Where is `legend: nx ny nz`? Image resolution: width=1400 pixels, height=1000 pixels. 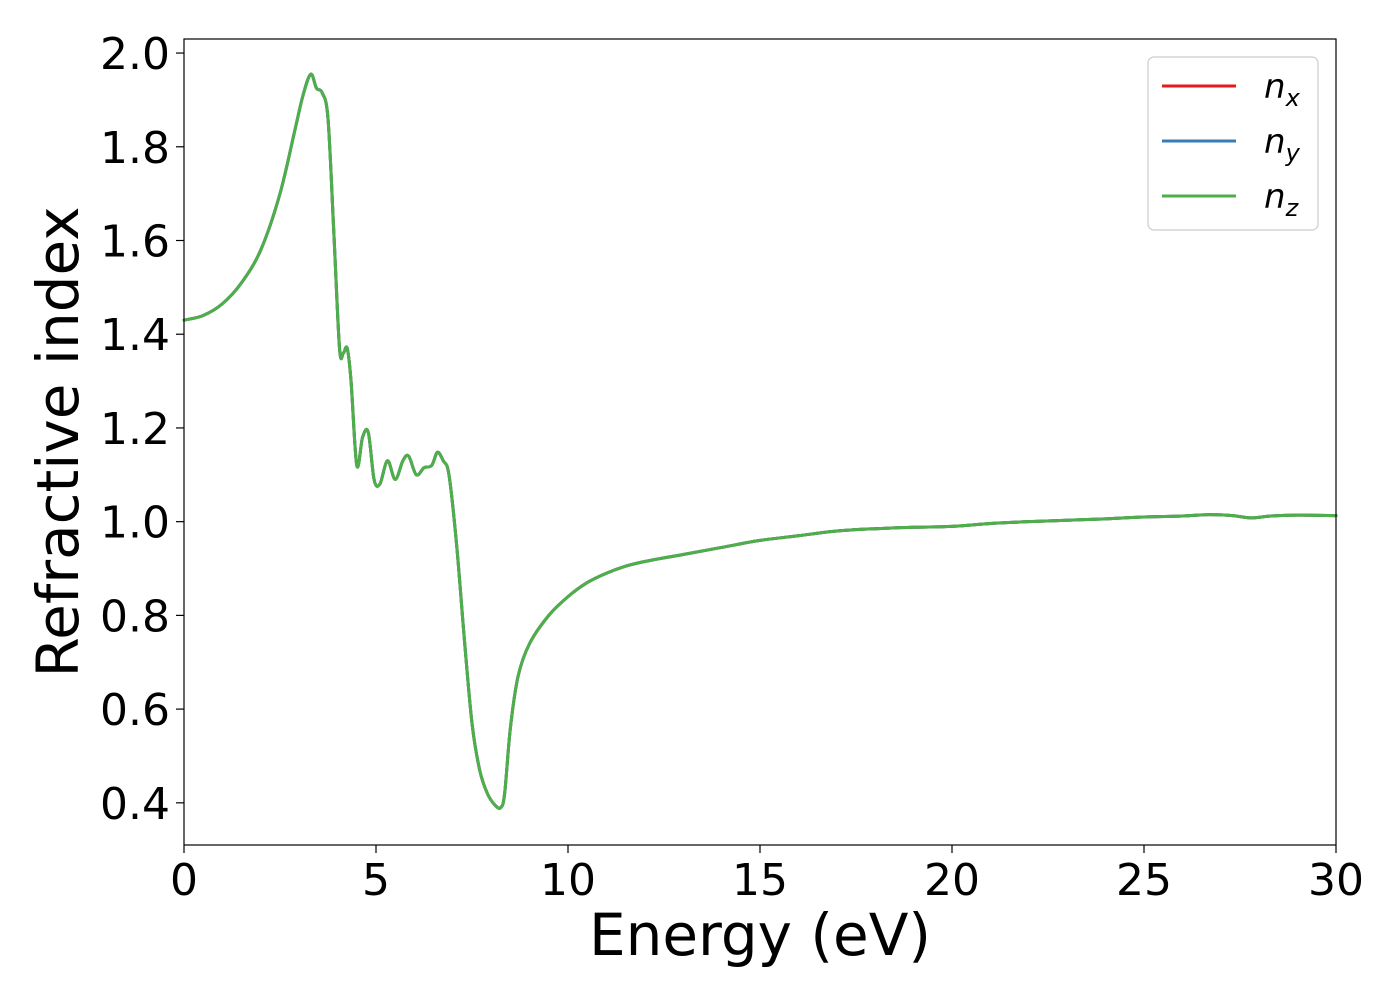 legend: nx ny nz is located at coordinates (1233, 143).